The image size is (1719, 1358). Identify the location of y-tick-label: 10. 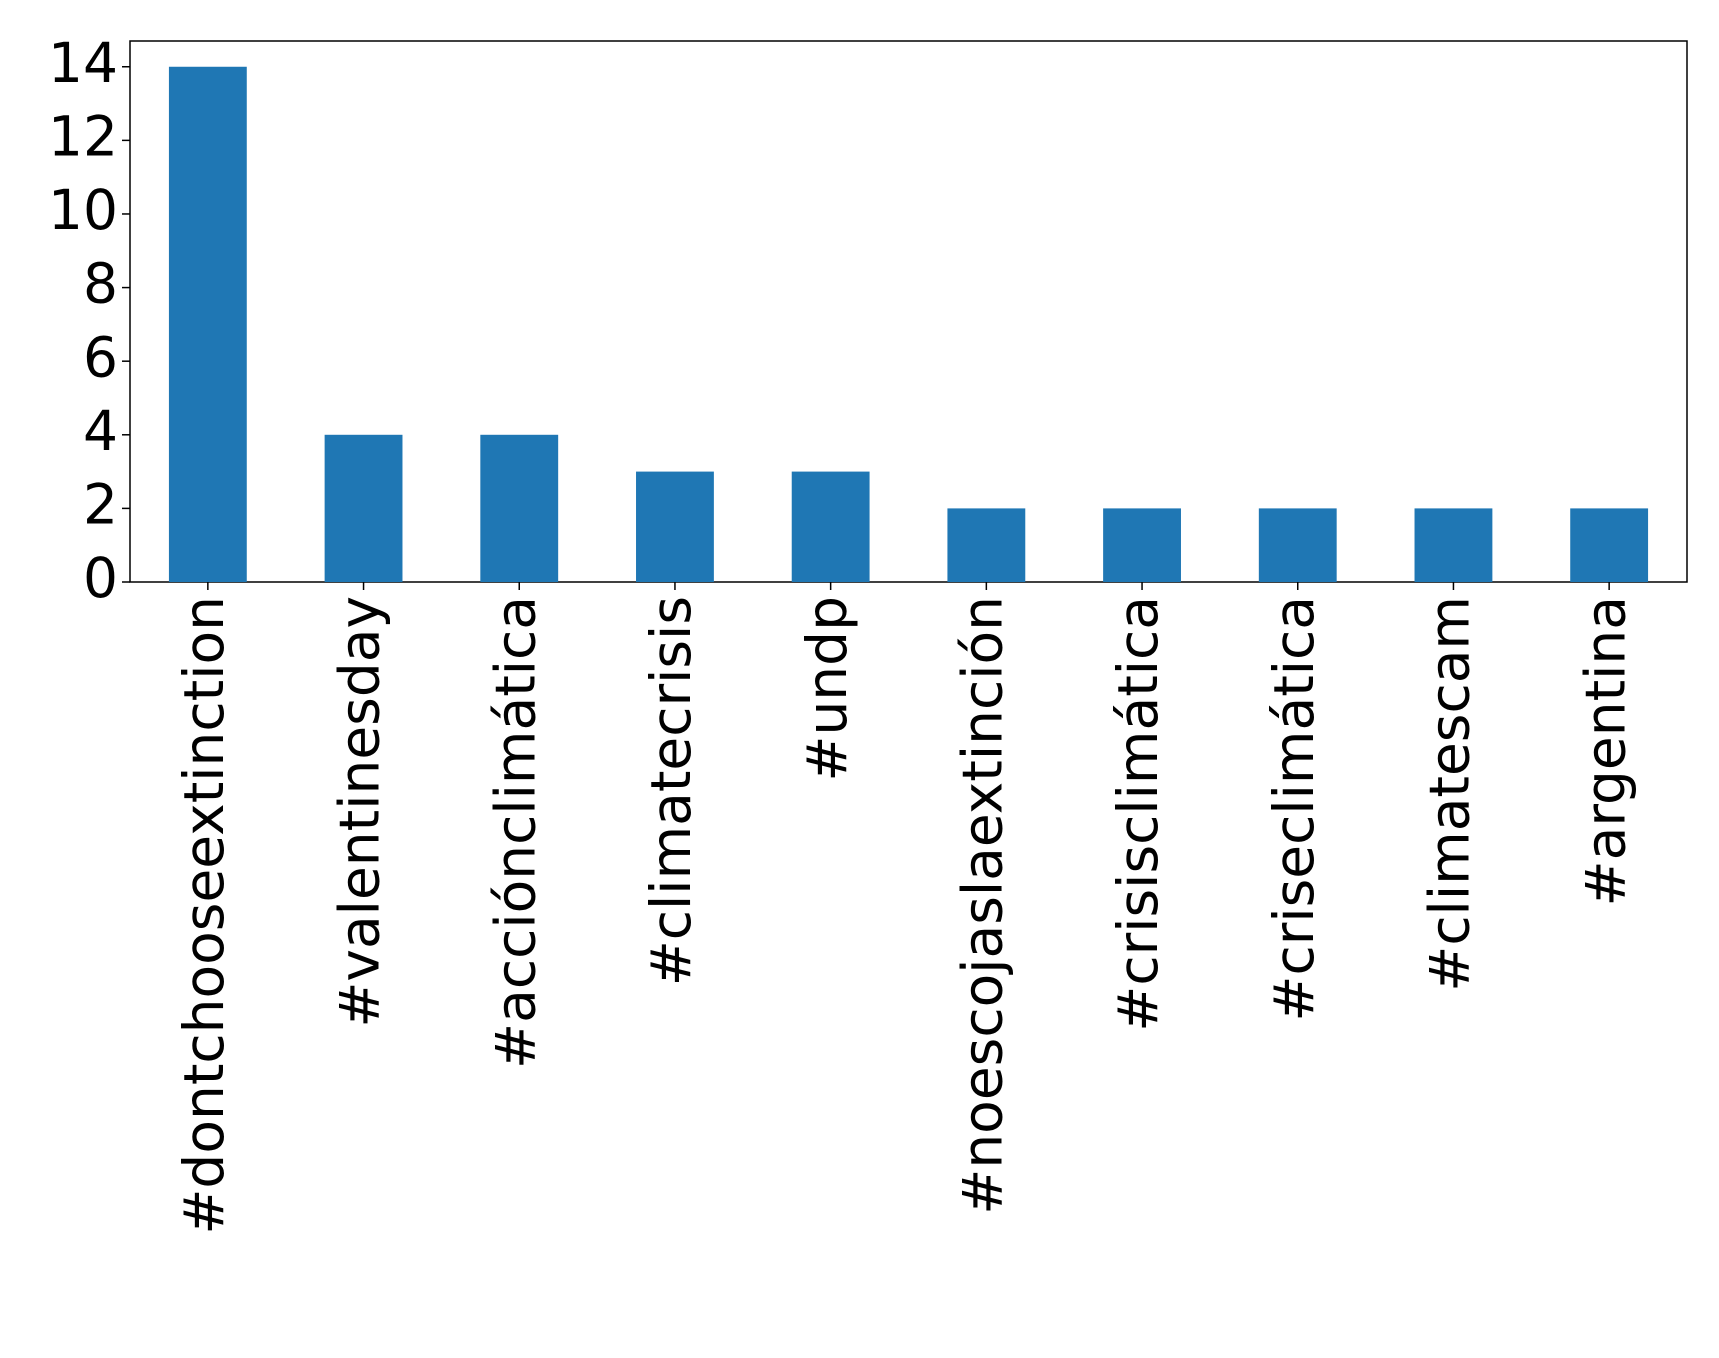
(83, 210).